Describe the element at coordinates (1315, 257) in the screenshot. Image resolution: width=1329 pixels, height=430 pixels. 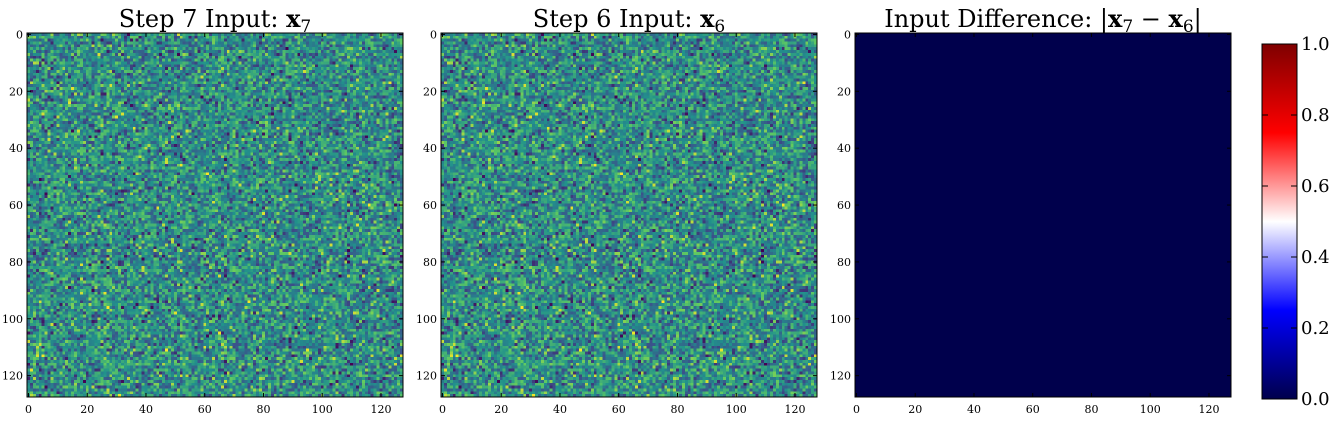
I see `colorbar-tick-label: 0.4` at that location.